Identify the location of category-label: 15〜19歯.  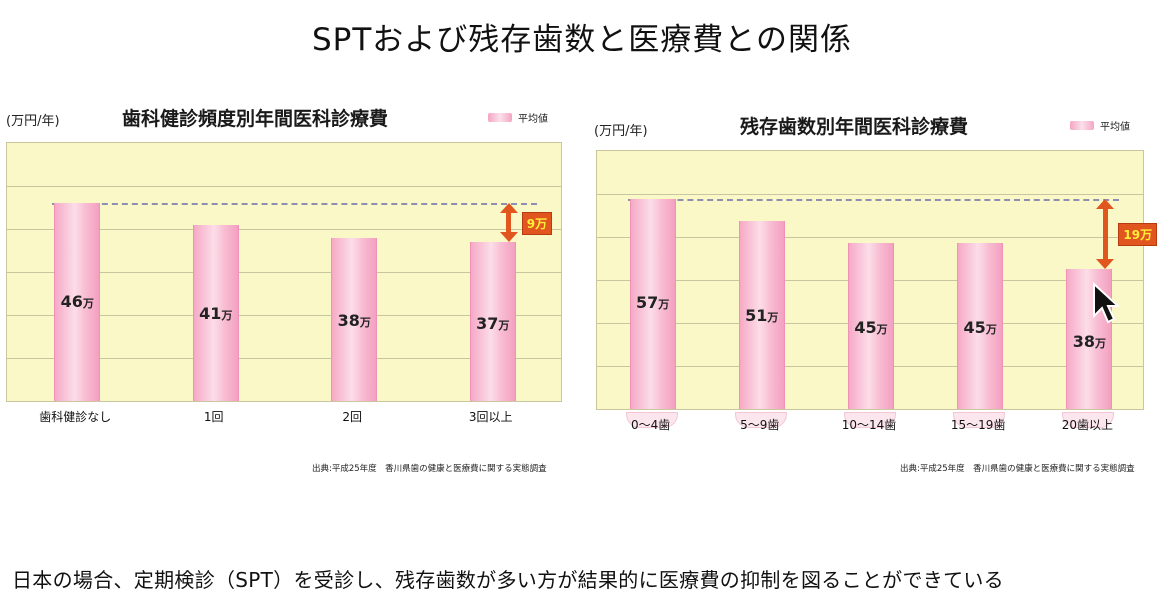
(978, 425).